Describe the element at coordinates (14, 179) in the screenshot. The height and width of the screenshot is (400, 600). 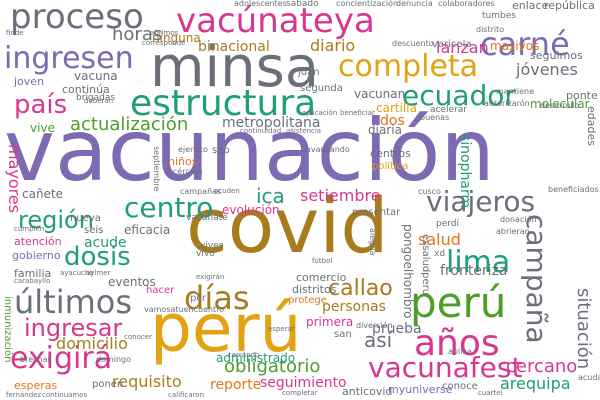
I see `word: mayores` at that location.